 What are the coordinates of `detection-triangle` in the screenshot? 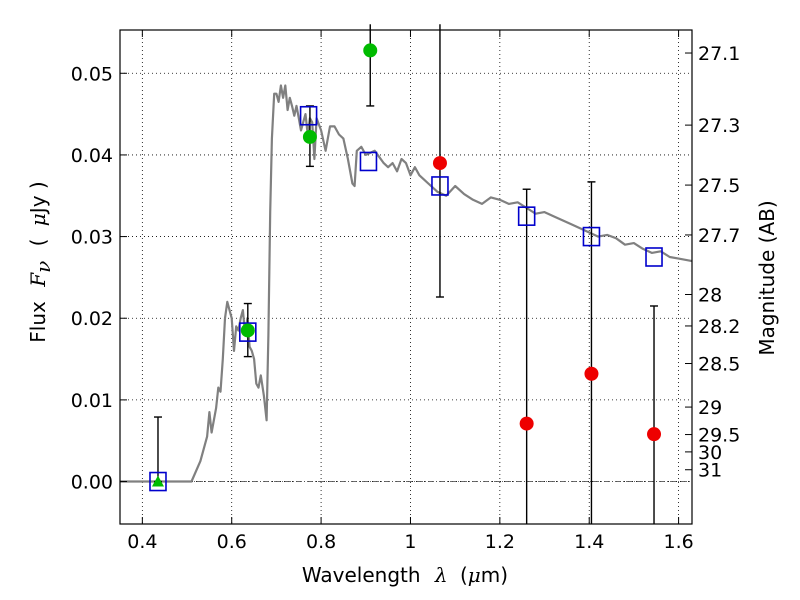 It's located at (157, 481).